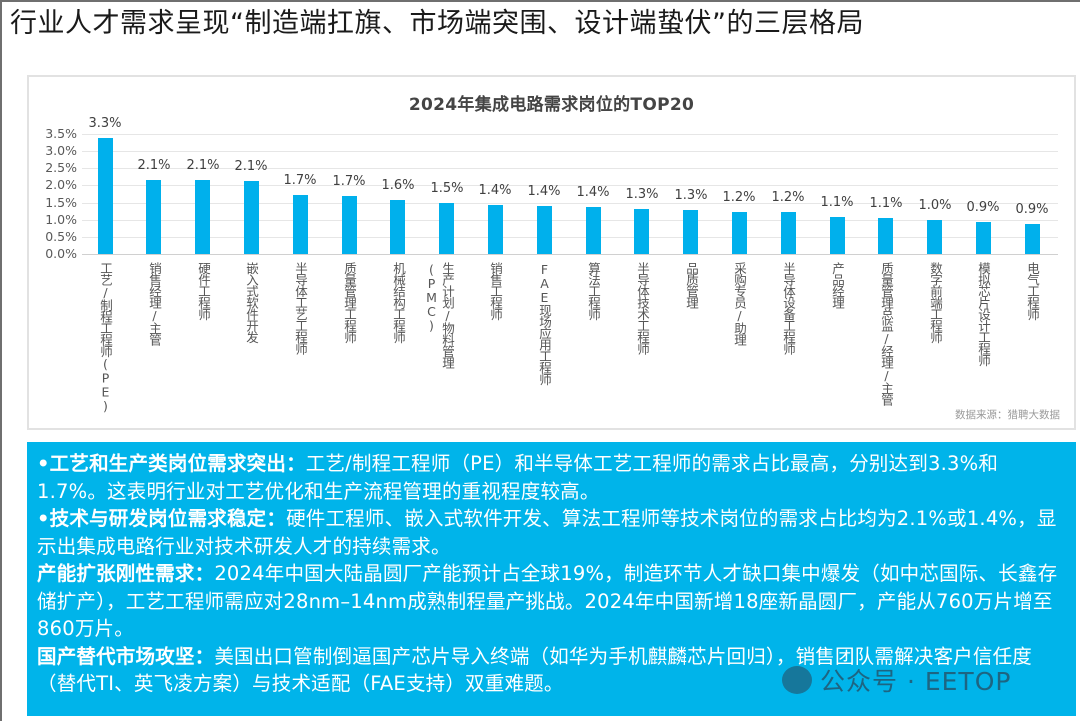 This screenshot has width=1080, height=721. I want to click on x-axis-category-label: 质量管理工程师, so click(349, 302).